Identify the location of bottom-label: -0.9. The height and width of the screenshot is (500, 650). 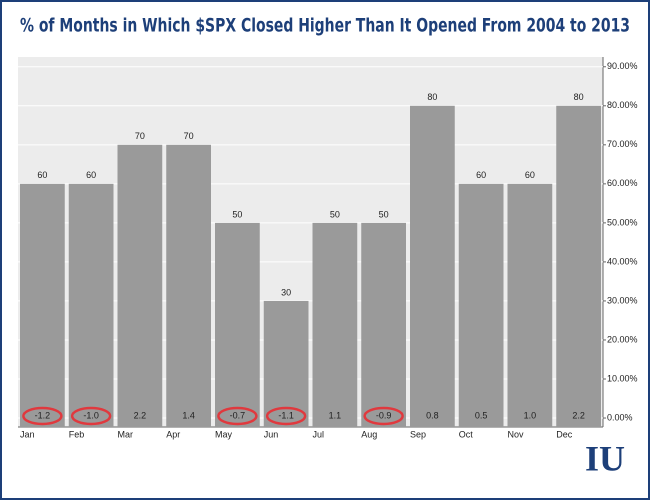
(384, 415).